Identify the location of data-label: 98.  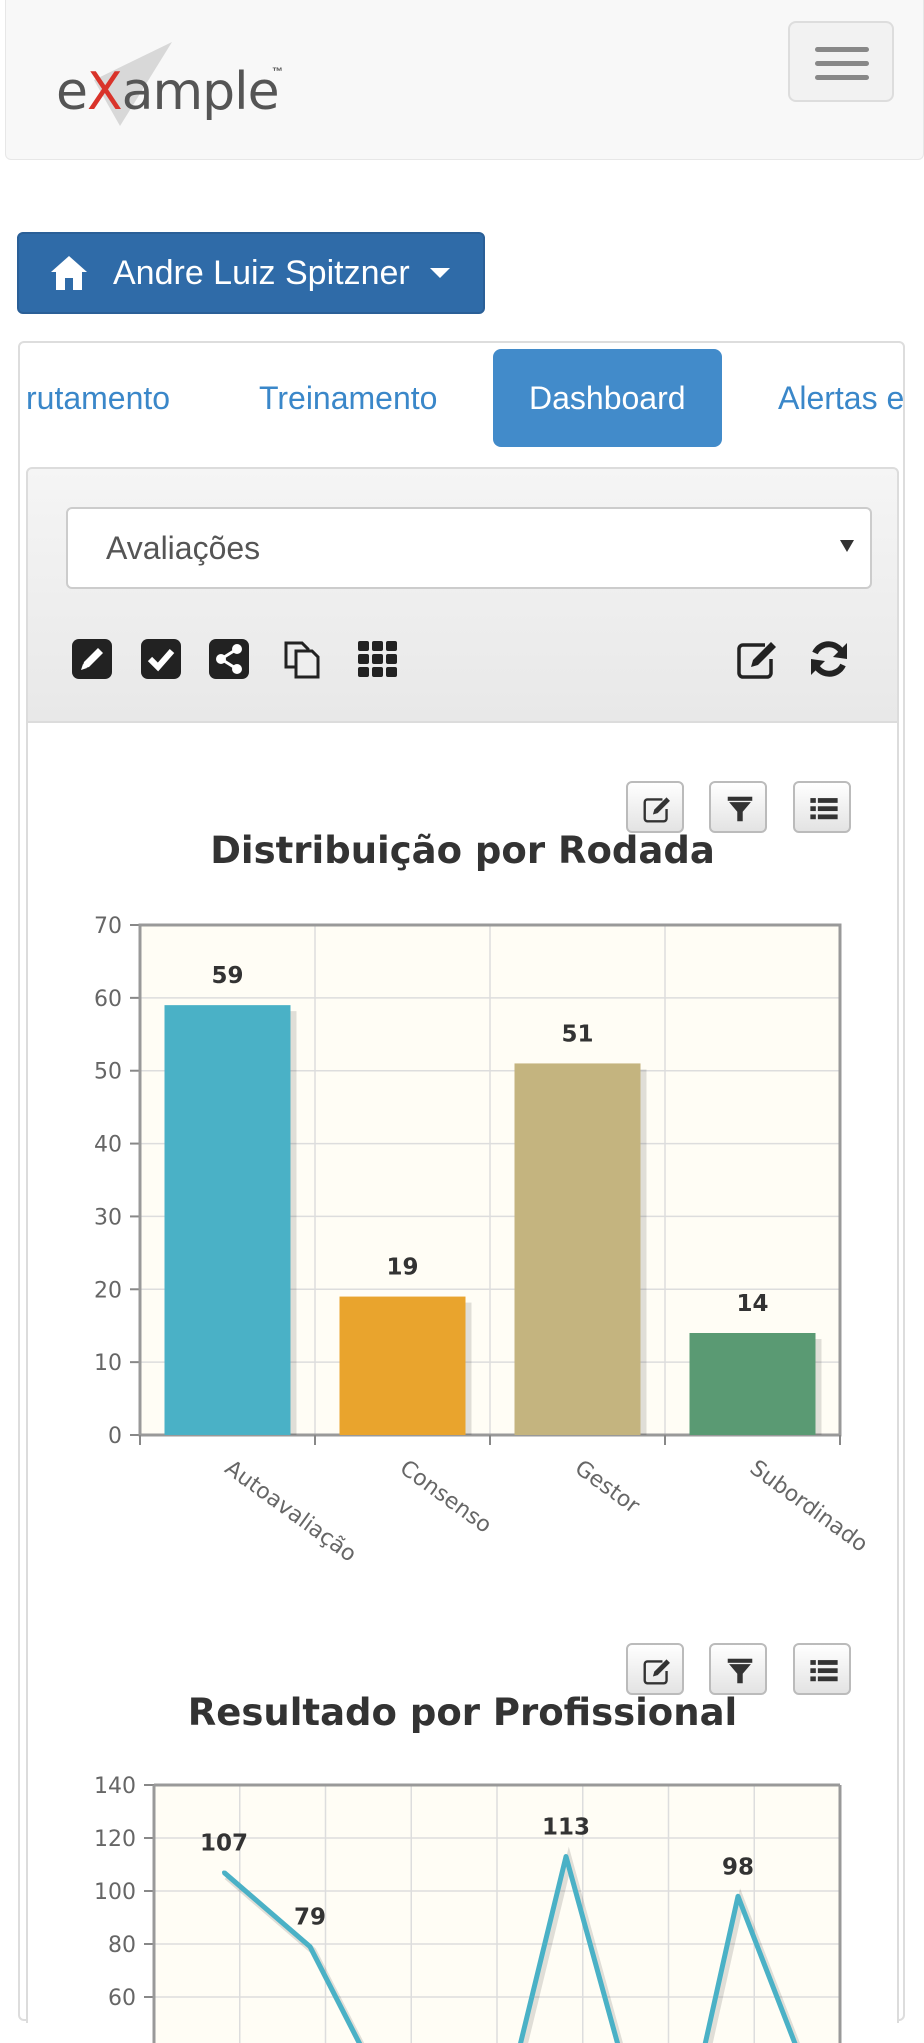
(738, 1867).